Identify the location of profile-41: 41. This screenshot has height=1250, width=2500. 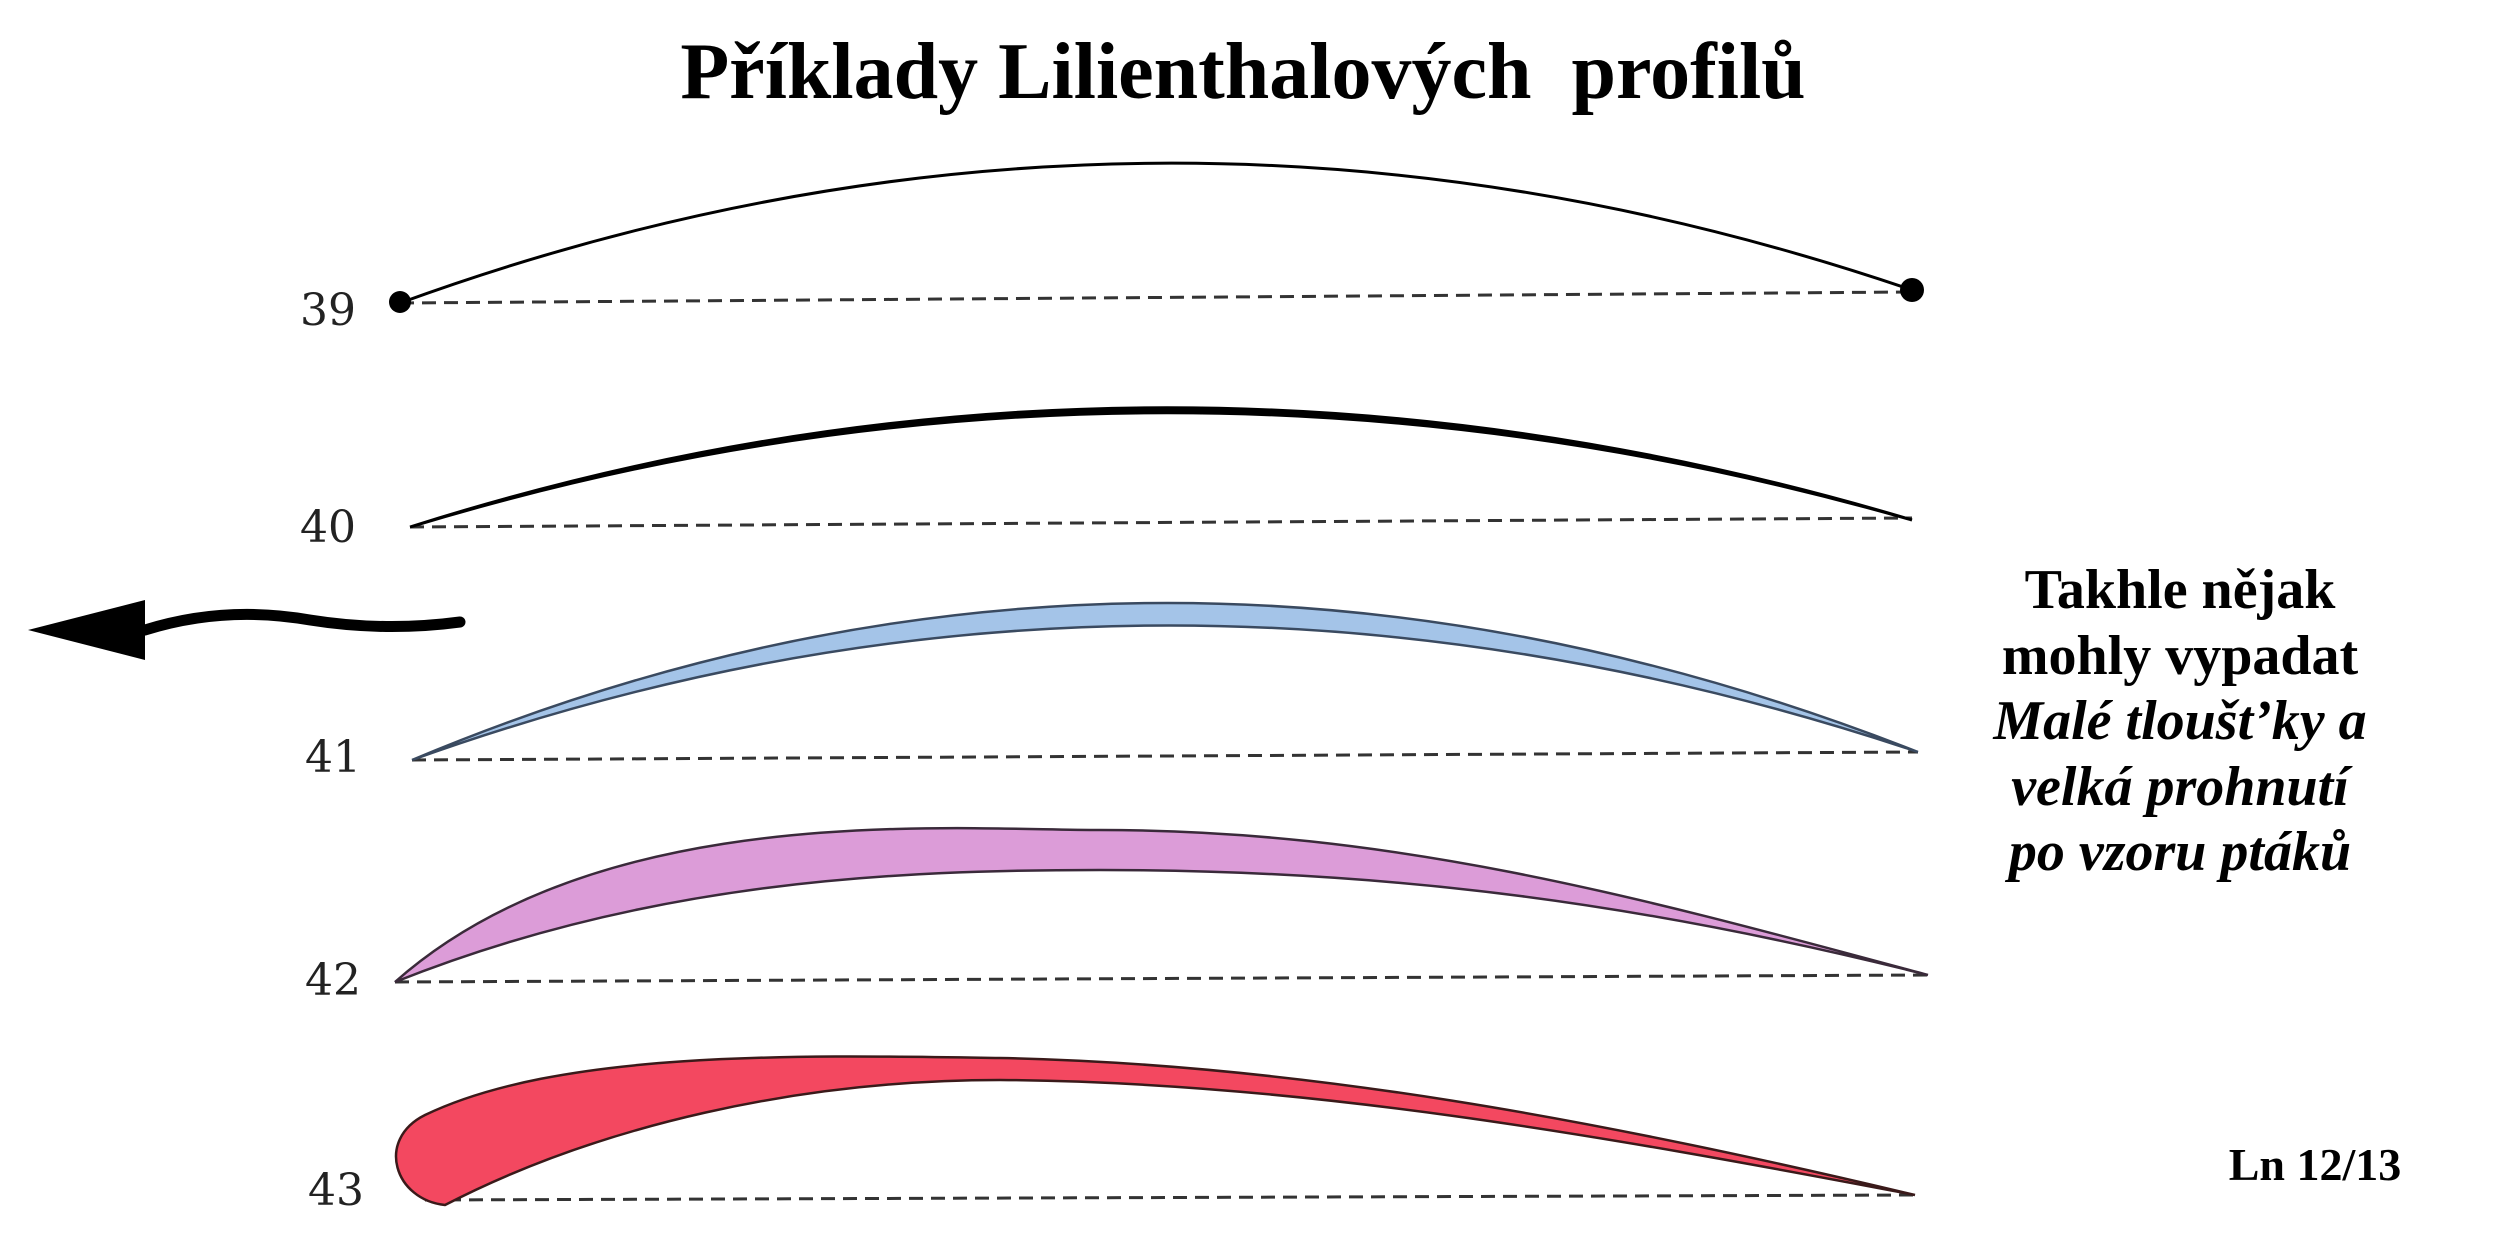
(1112, 692).